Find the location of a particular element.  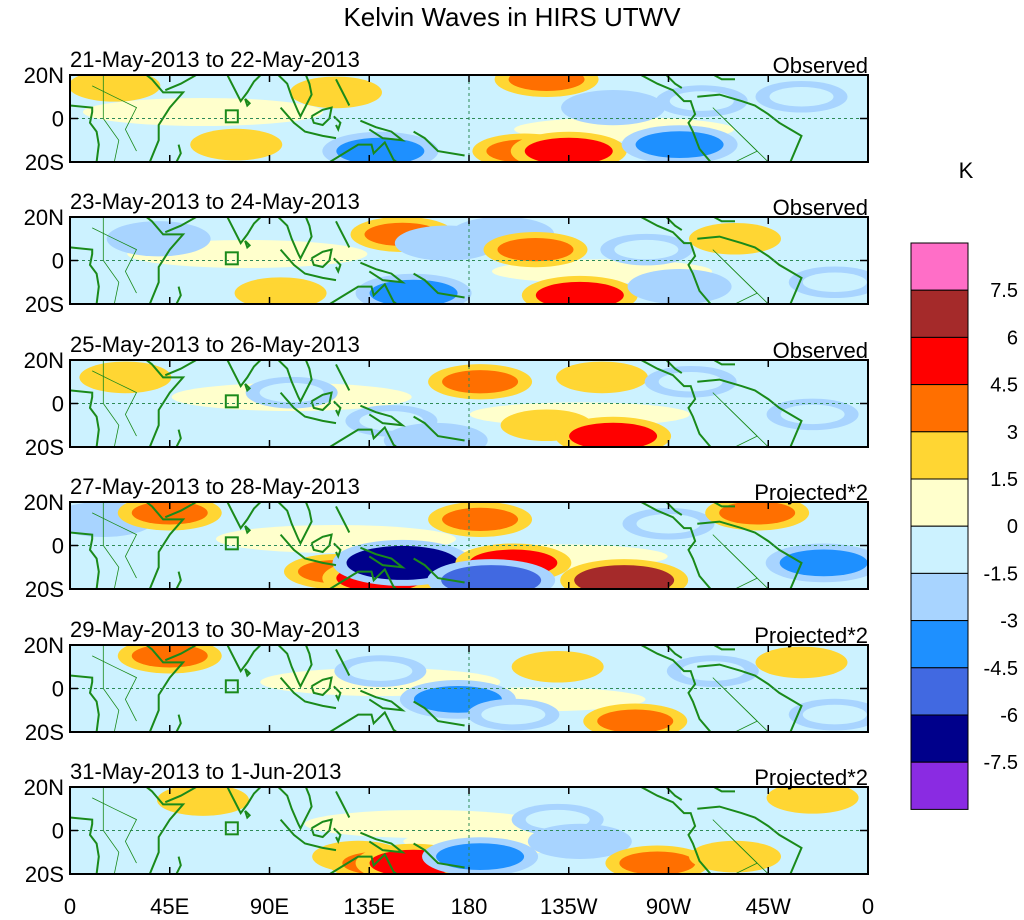

x-tick-label: 180 is located at coordinates (469, 906).